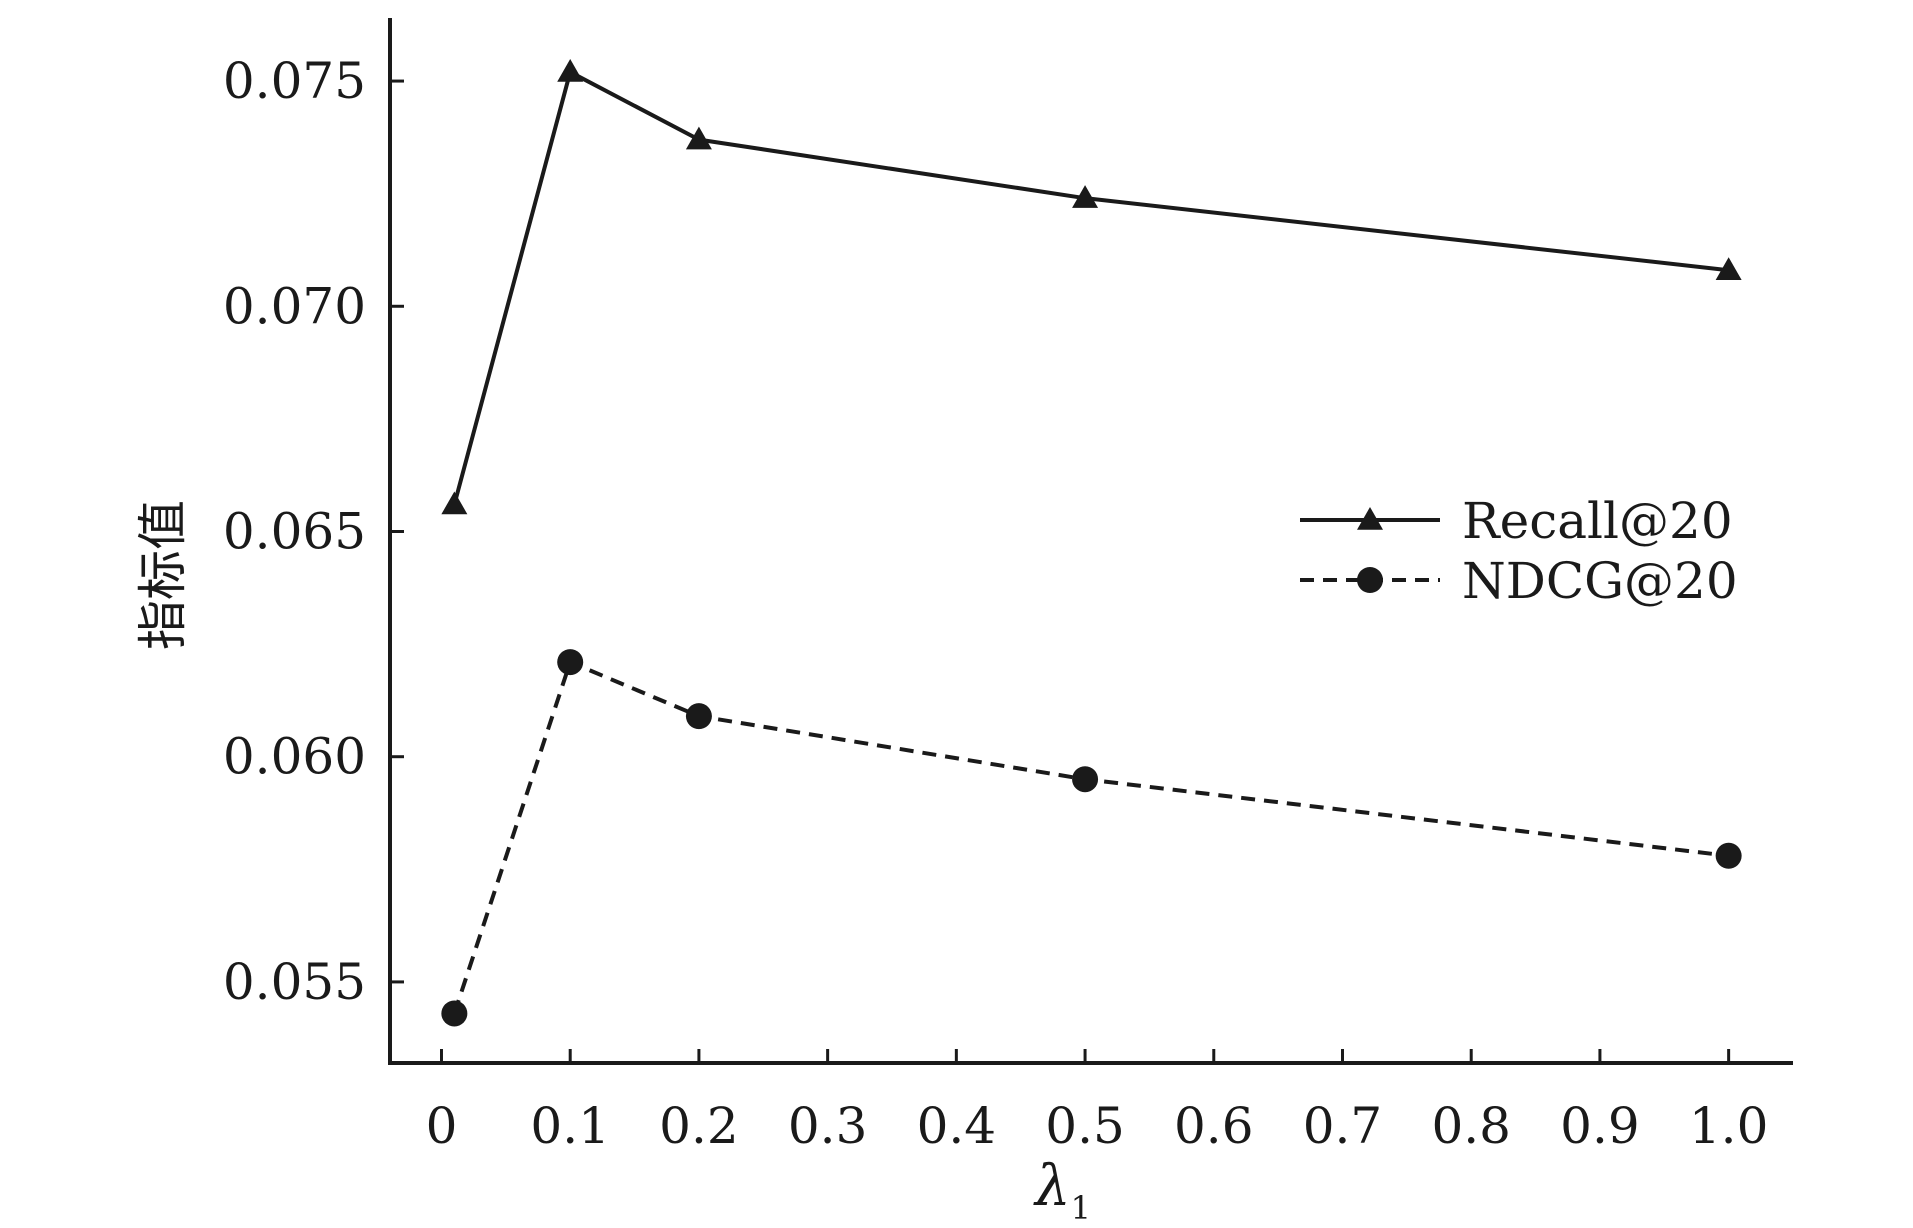  What do you see at coordinates (294, 81) in the screenshot?
I see `y-tick-label: 0.075` at bounding box center [294, 81].